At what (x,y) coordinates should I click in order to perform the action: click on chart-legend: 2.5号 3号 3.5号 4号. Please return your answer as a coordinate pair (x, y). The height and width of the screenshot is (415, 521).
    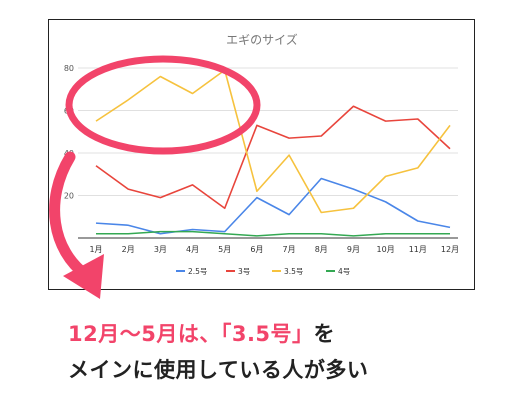
    Looking at the image, I should click on (263, 271).